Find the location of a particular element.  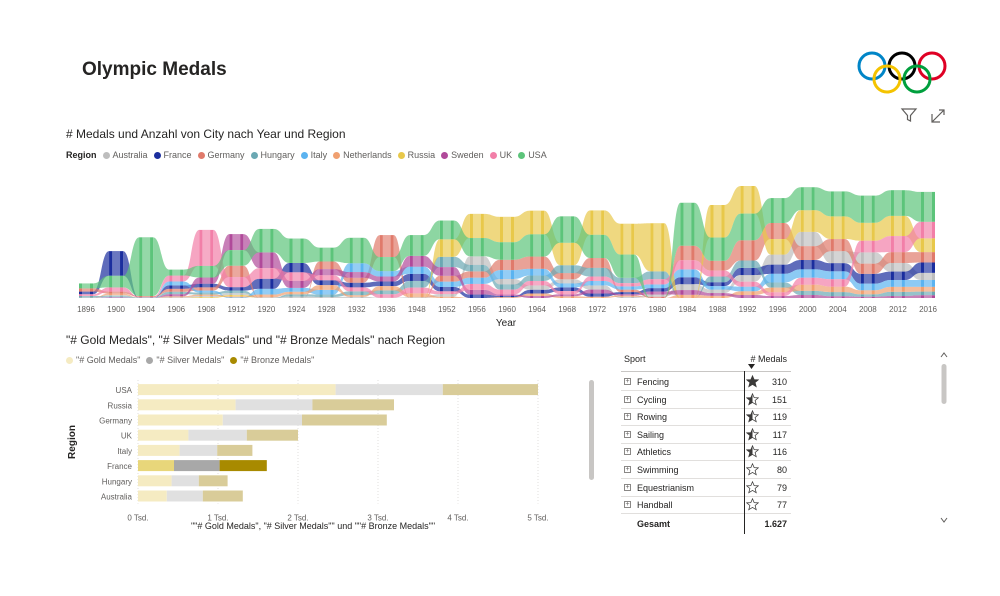

bar-italy-bronze is located at coordinates (235, 450).